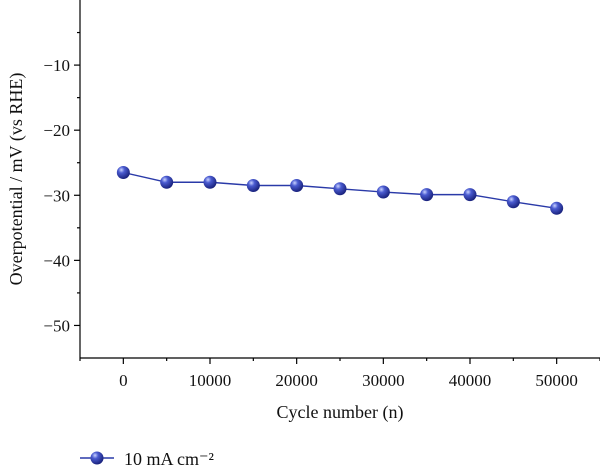  What do you see at coordinates (56, 65) in the screenshot?
I see `y-tick-label: −10` at bounding box center [56, 65].